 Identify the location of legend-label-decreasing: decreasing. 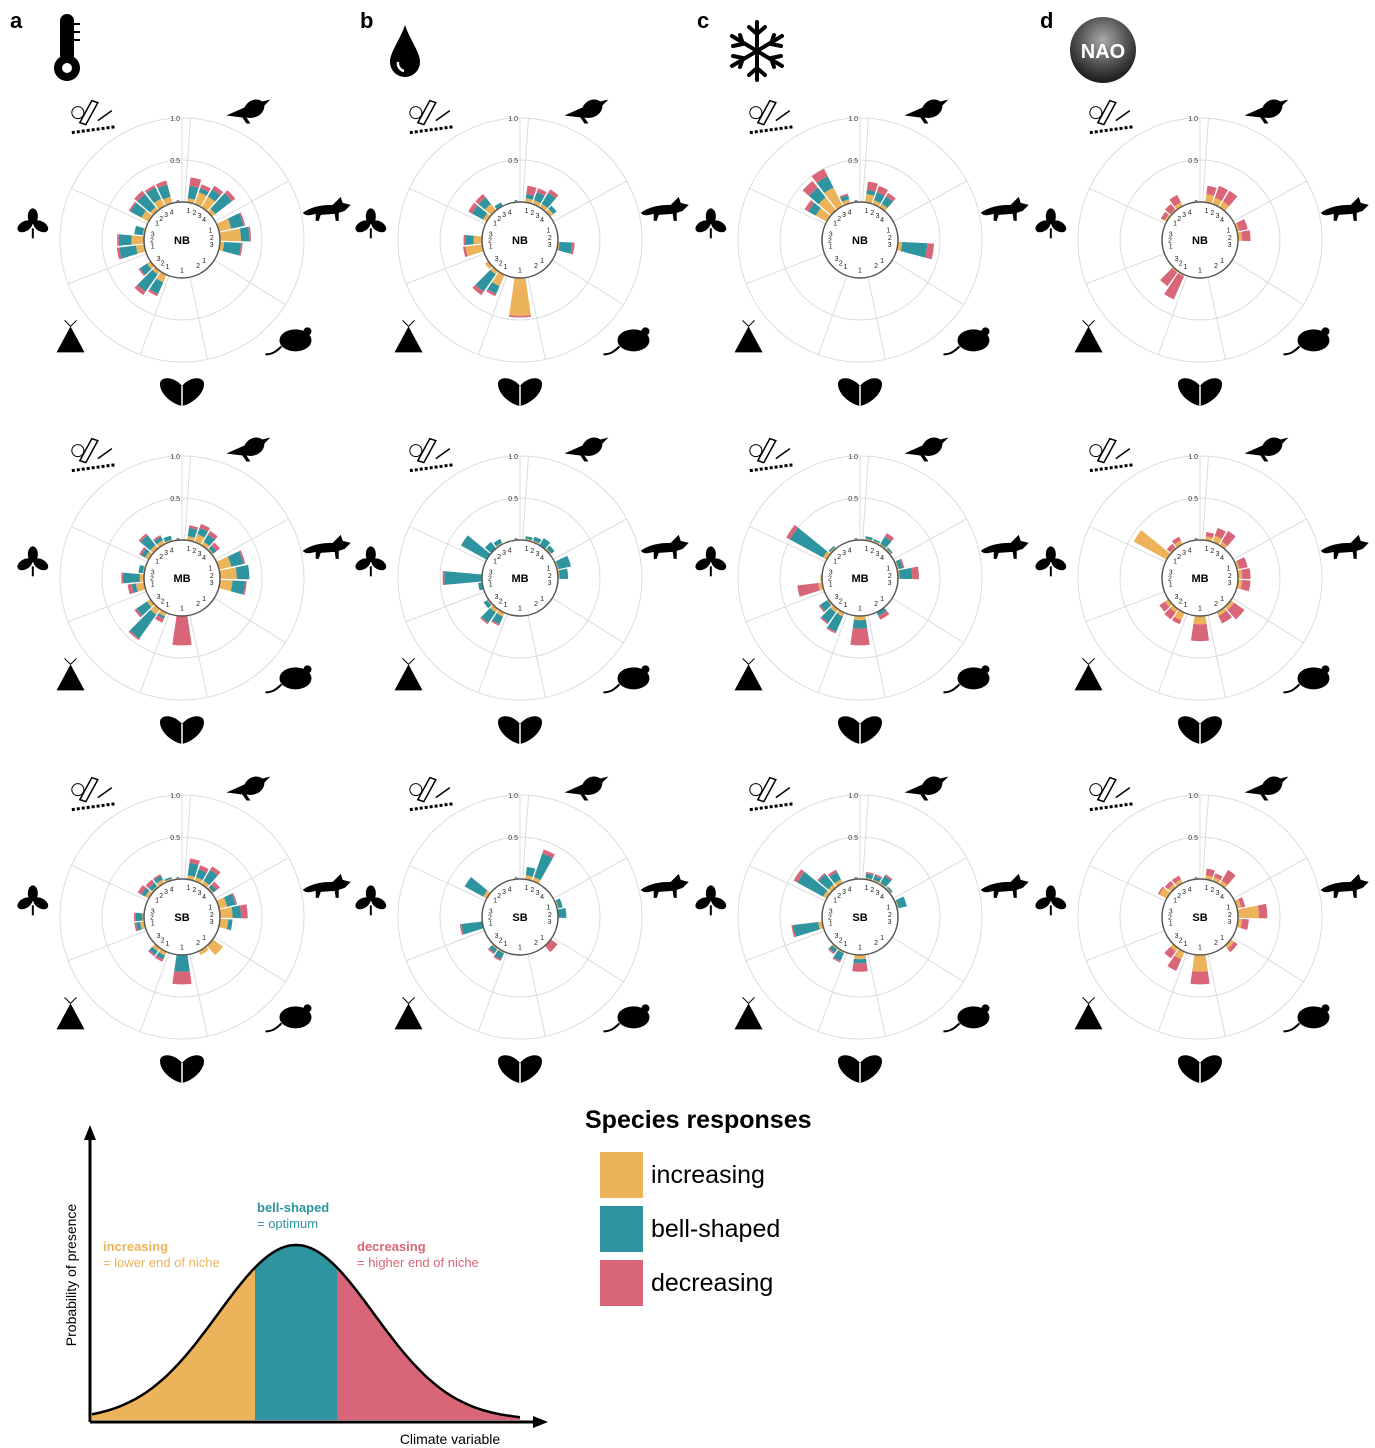
(712, 1282).